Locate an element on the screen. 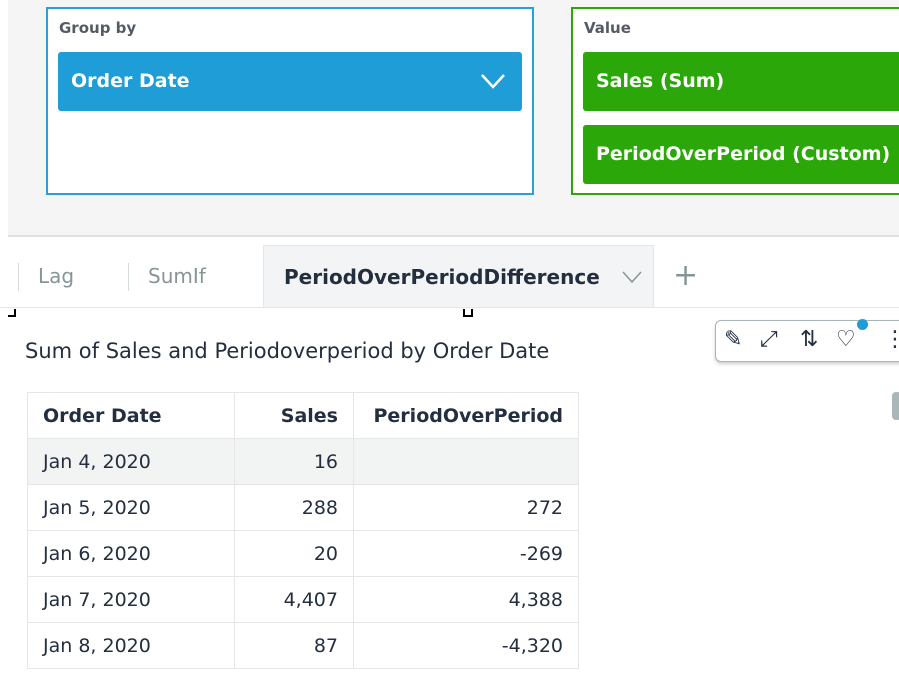 The height and width of the screenshot is (675, 899). tab-sumif: SumIf is located at coordinates (177, 276).